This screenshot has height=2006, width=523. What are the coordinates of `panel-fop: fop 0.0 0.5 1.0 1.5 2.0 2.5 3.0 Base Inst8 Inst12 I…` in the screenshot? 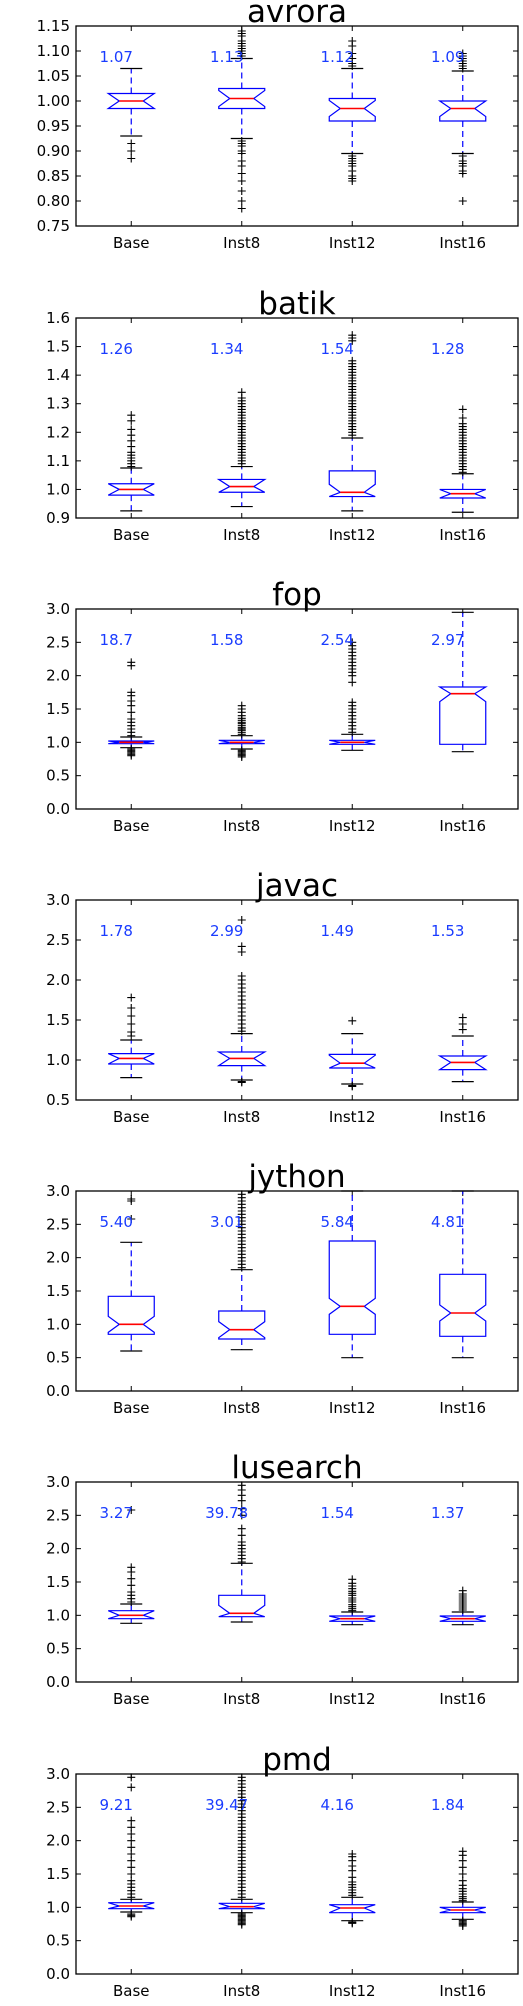 It's located at (282, 706).